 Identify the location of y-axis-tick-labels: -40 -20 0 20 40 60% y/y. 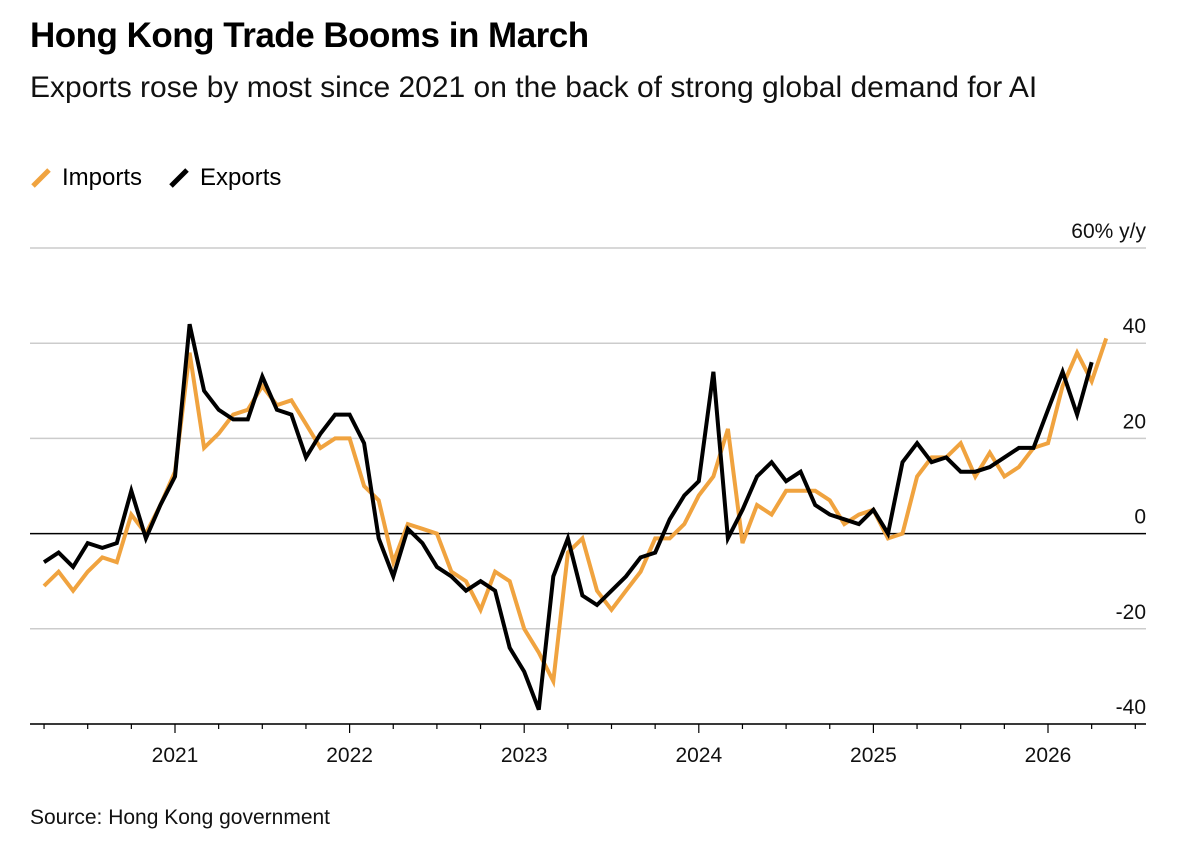
(1108, 469).